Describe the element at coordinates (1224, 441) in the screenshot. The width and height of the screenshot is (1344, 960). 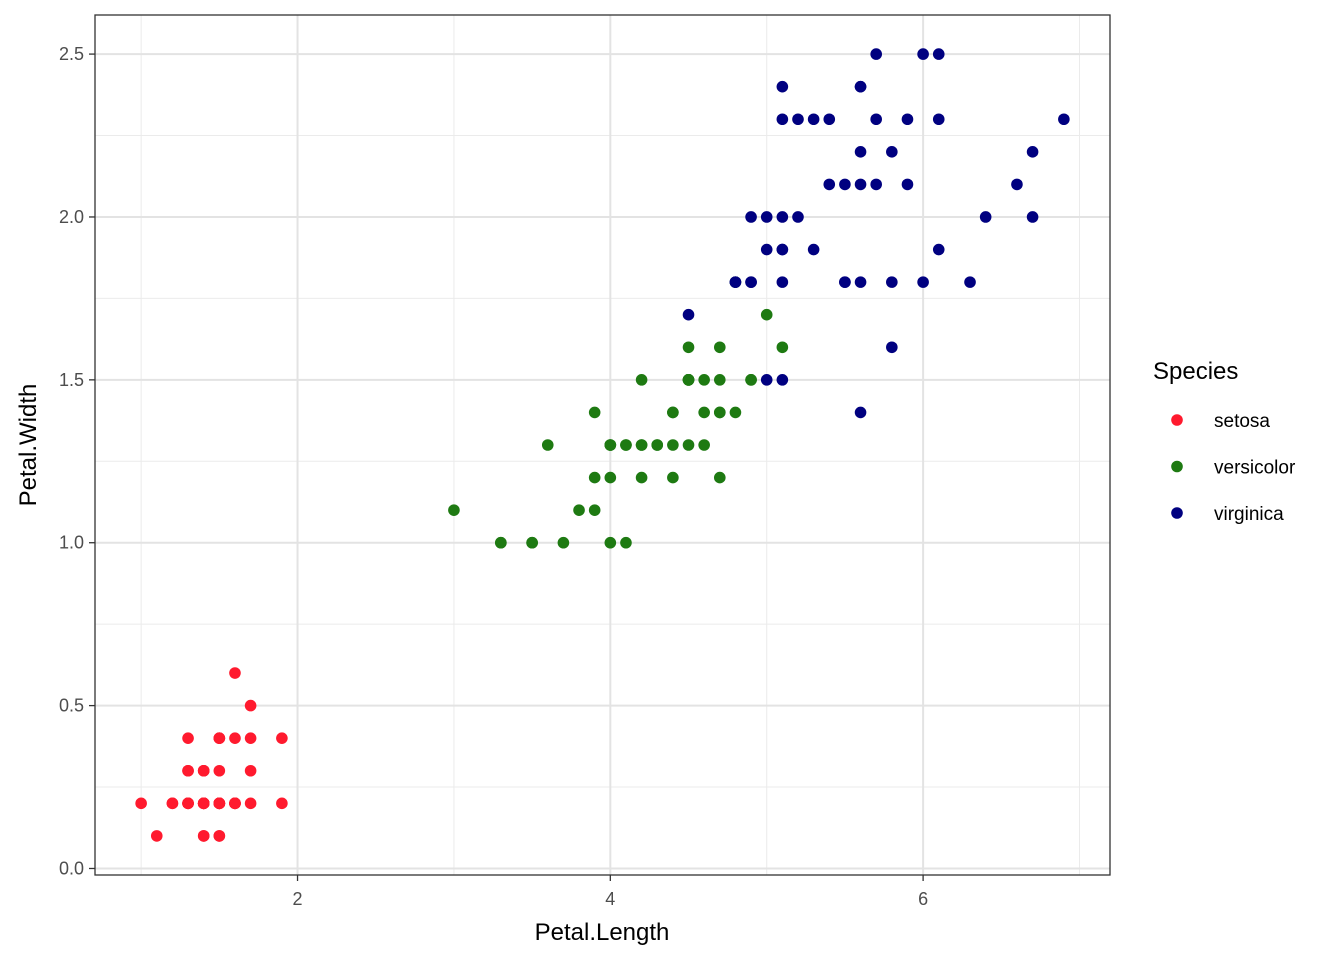
I see `legend: Species setosa versicolor virginica` at that location.